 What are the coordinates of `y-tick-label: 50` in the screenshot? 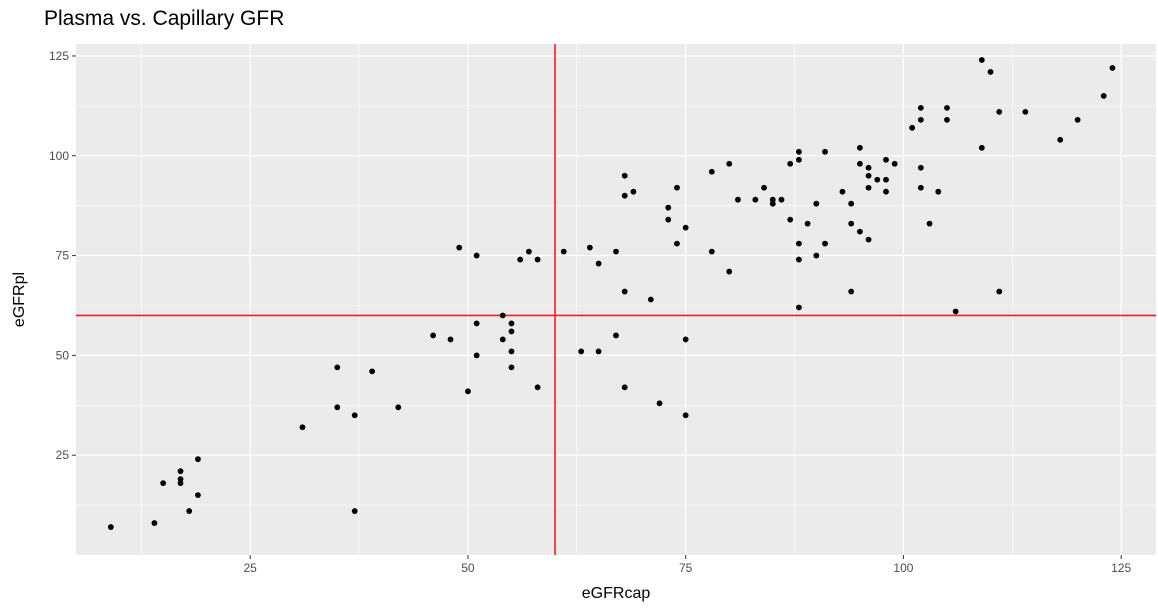 It's located at (63, 355).